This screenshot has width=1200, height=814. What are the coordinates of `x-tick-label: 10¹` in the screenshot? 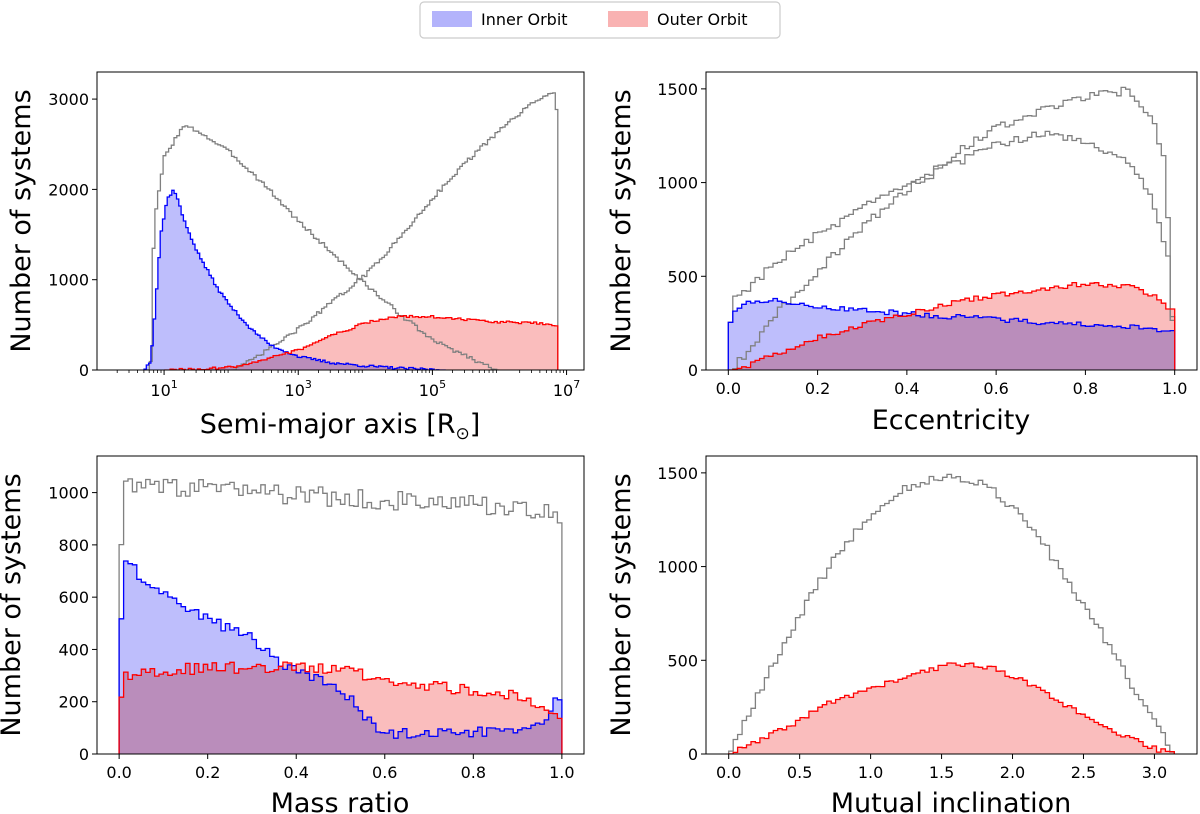 It's located at (163, 389).